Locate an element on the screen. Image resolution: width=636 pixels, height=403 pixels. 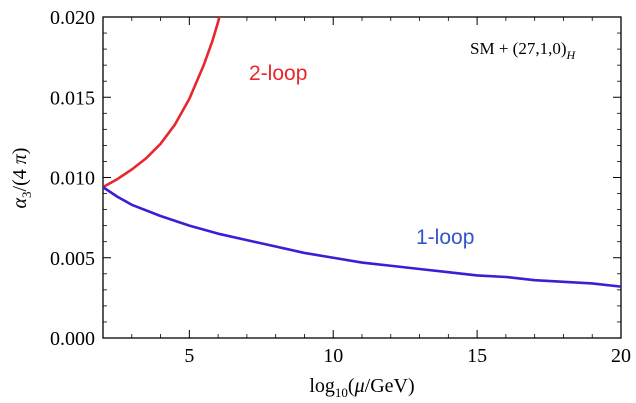
y-tick-label: 0.010 is located at coordinates (72, 179).